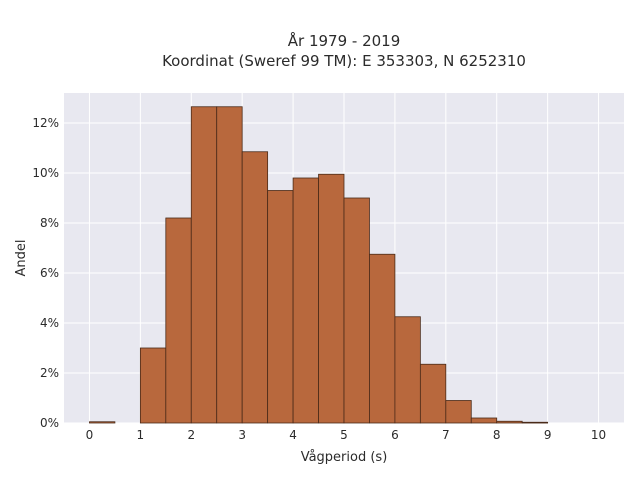 The width and height of the screenshot is (640, 480). I want to click on y-axis-label: Andel, so click(21, 258).